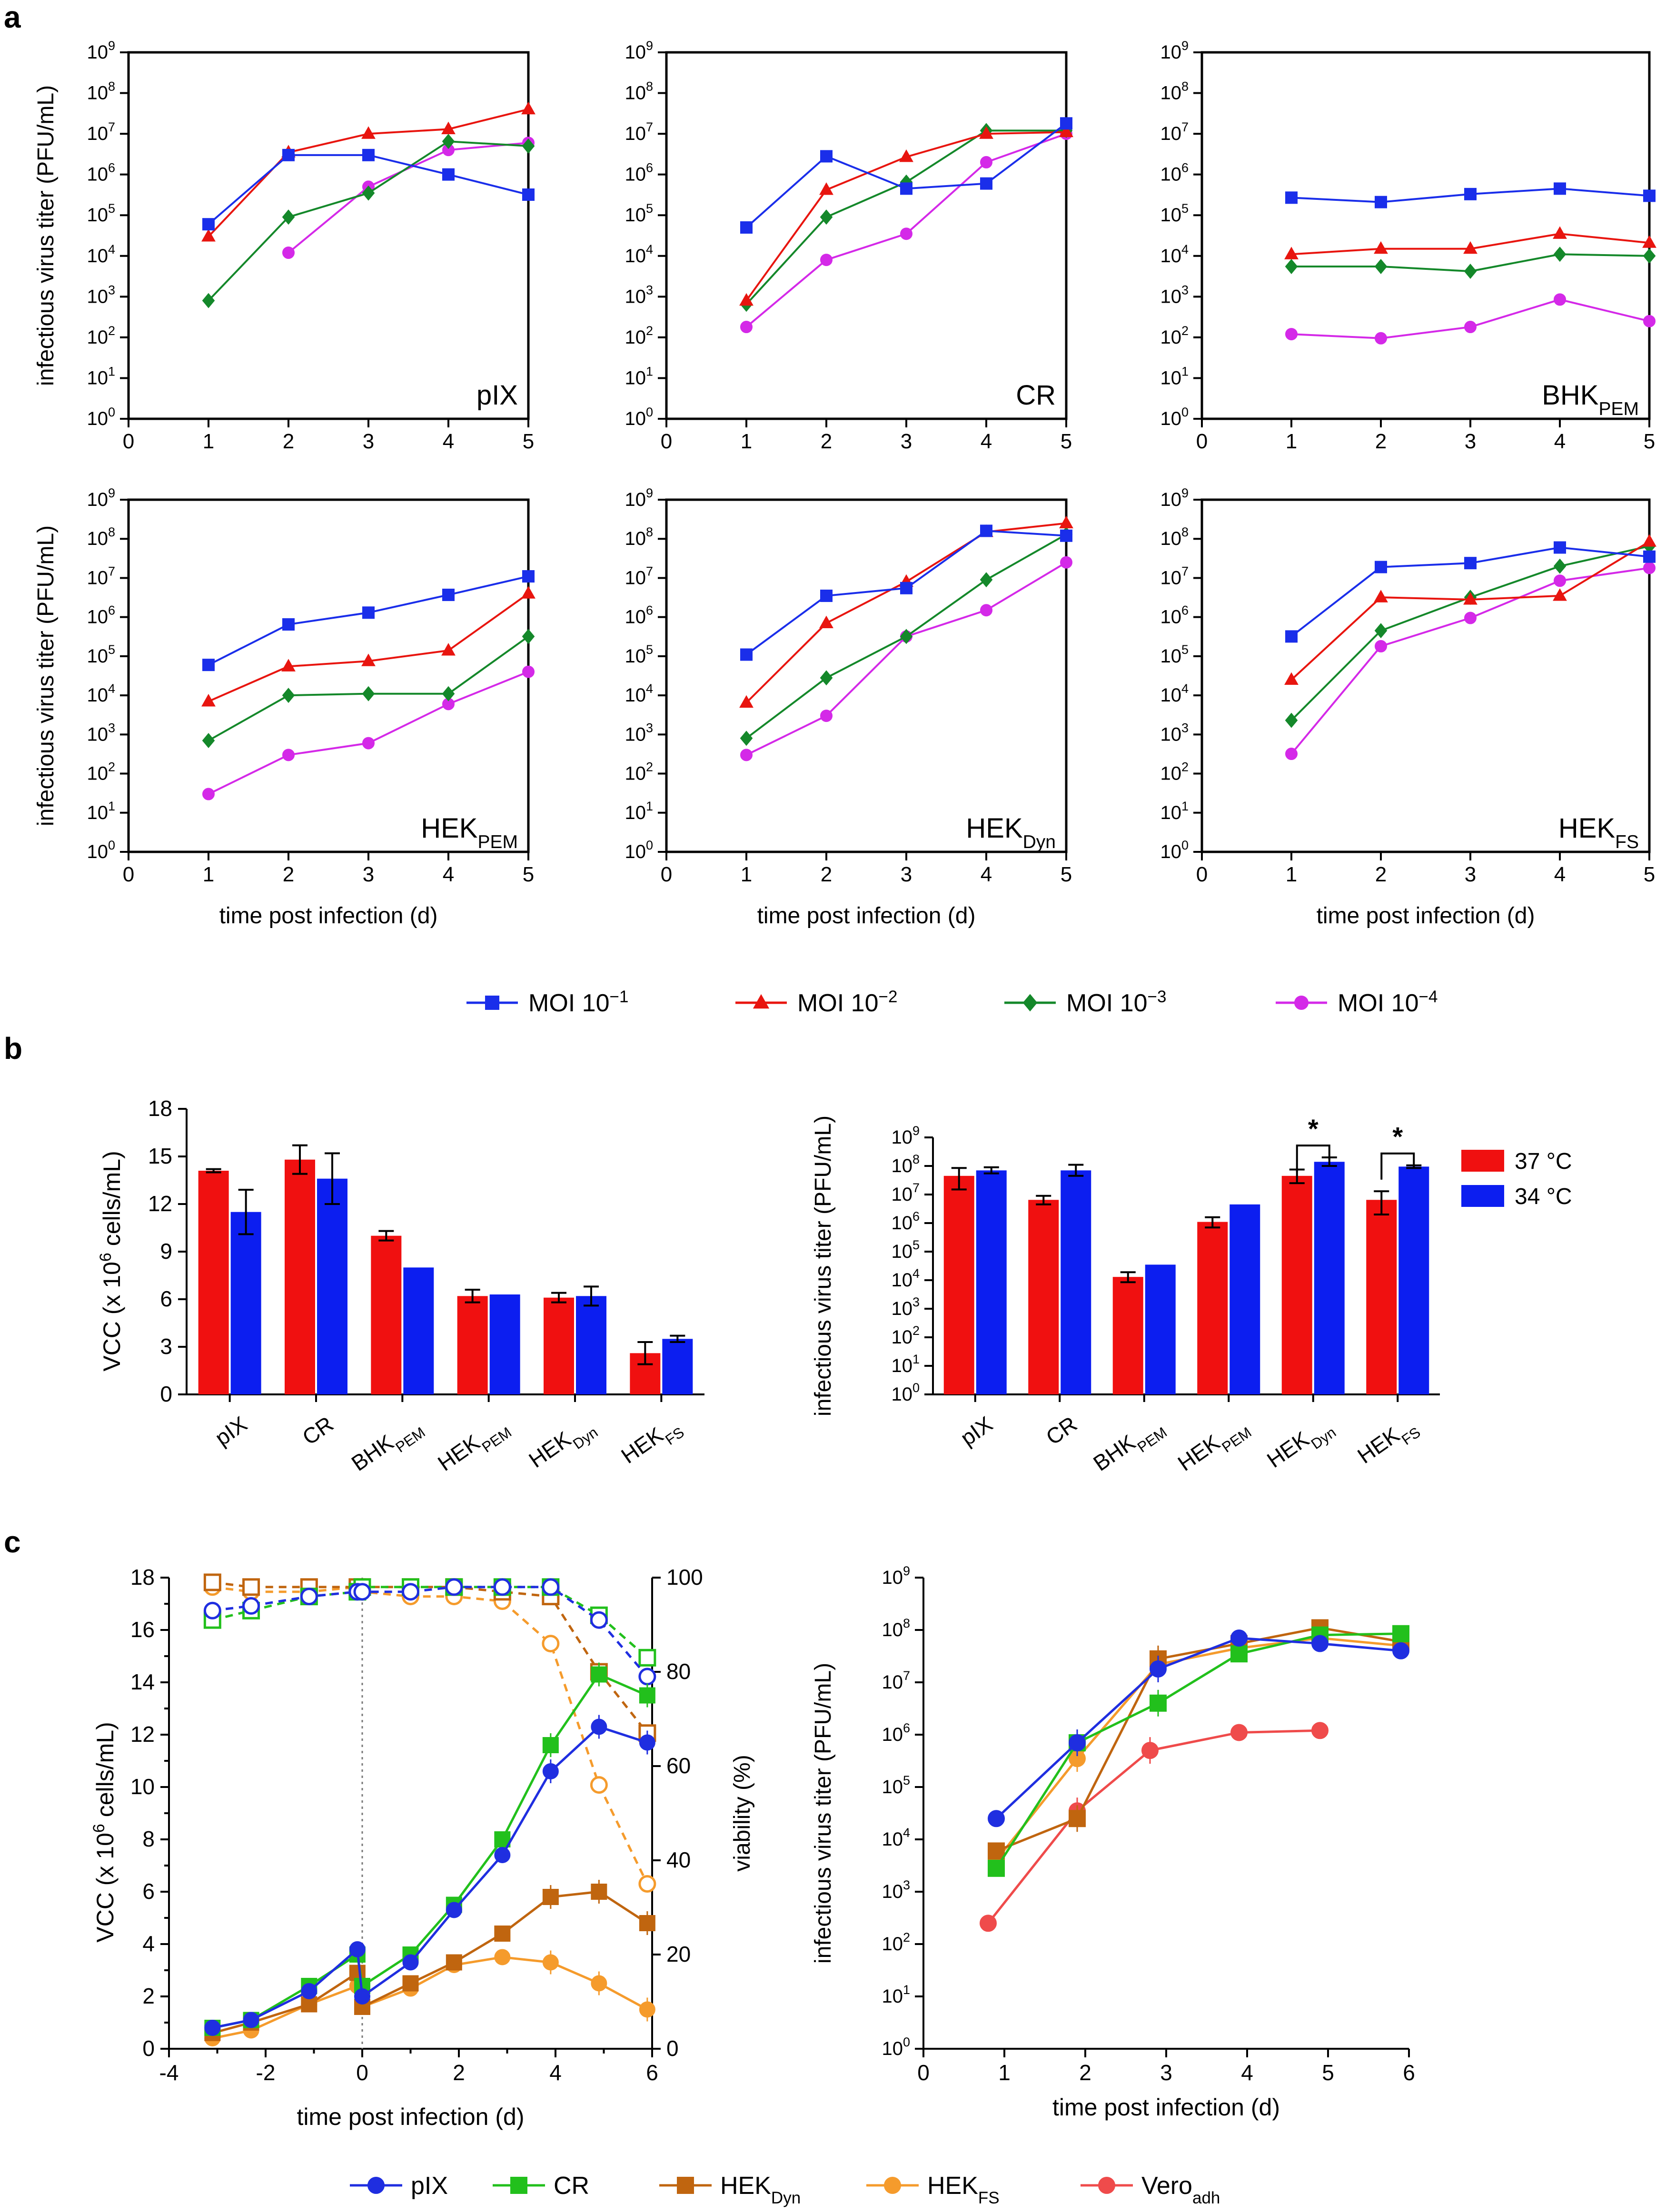  What do you see at coordinates (996, 1851) in the screenshot?
I see `c-titer-HEKDyn-point` at bounding box center [996, 1851].